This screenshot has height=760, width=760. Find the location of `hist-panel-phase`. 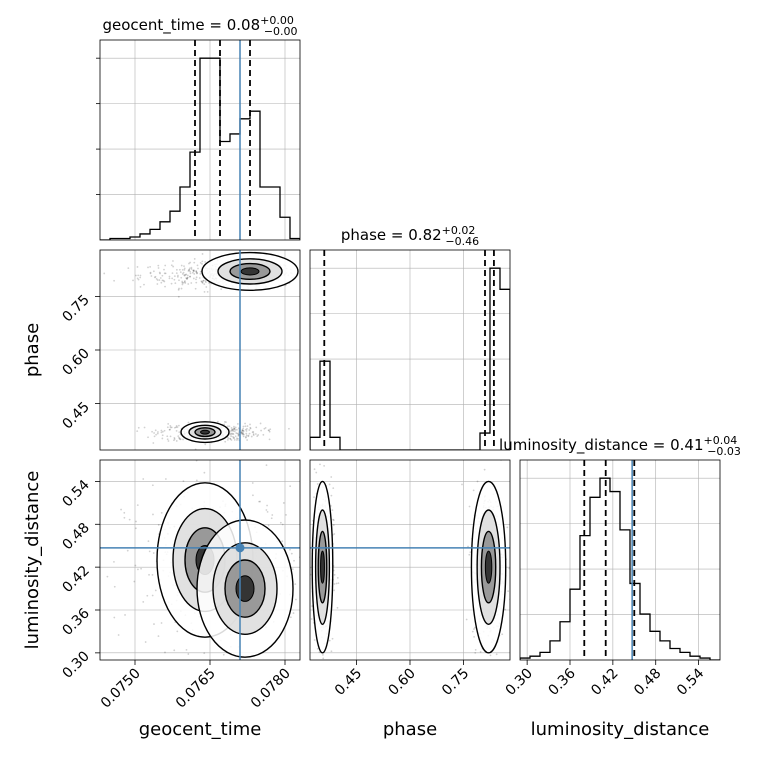

hist-panel-phase is located at coordinates (410, 350).